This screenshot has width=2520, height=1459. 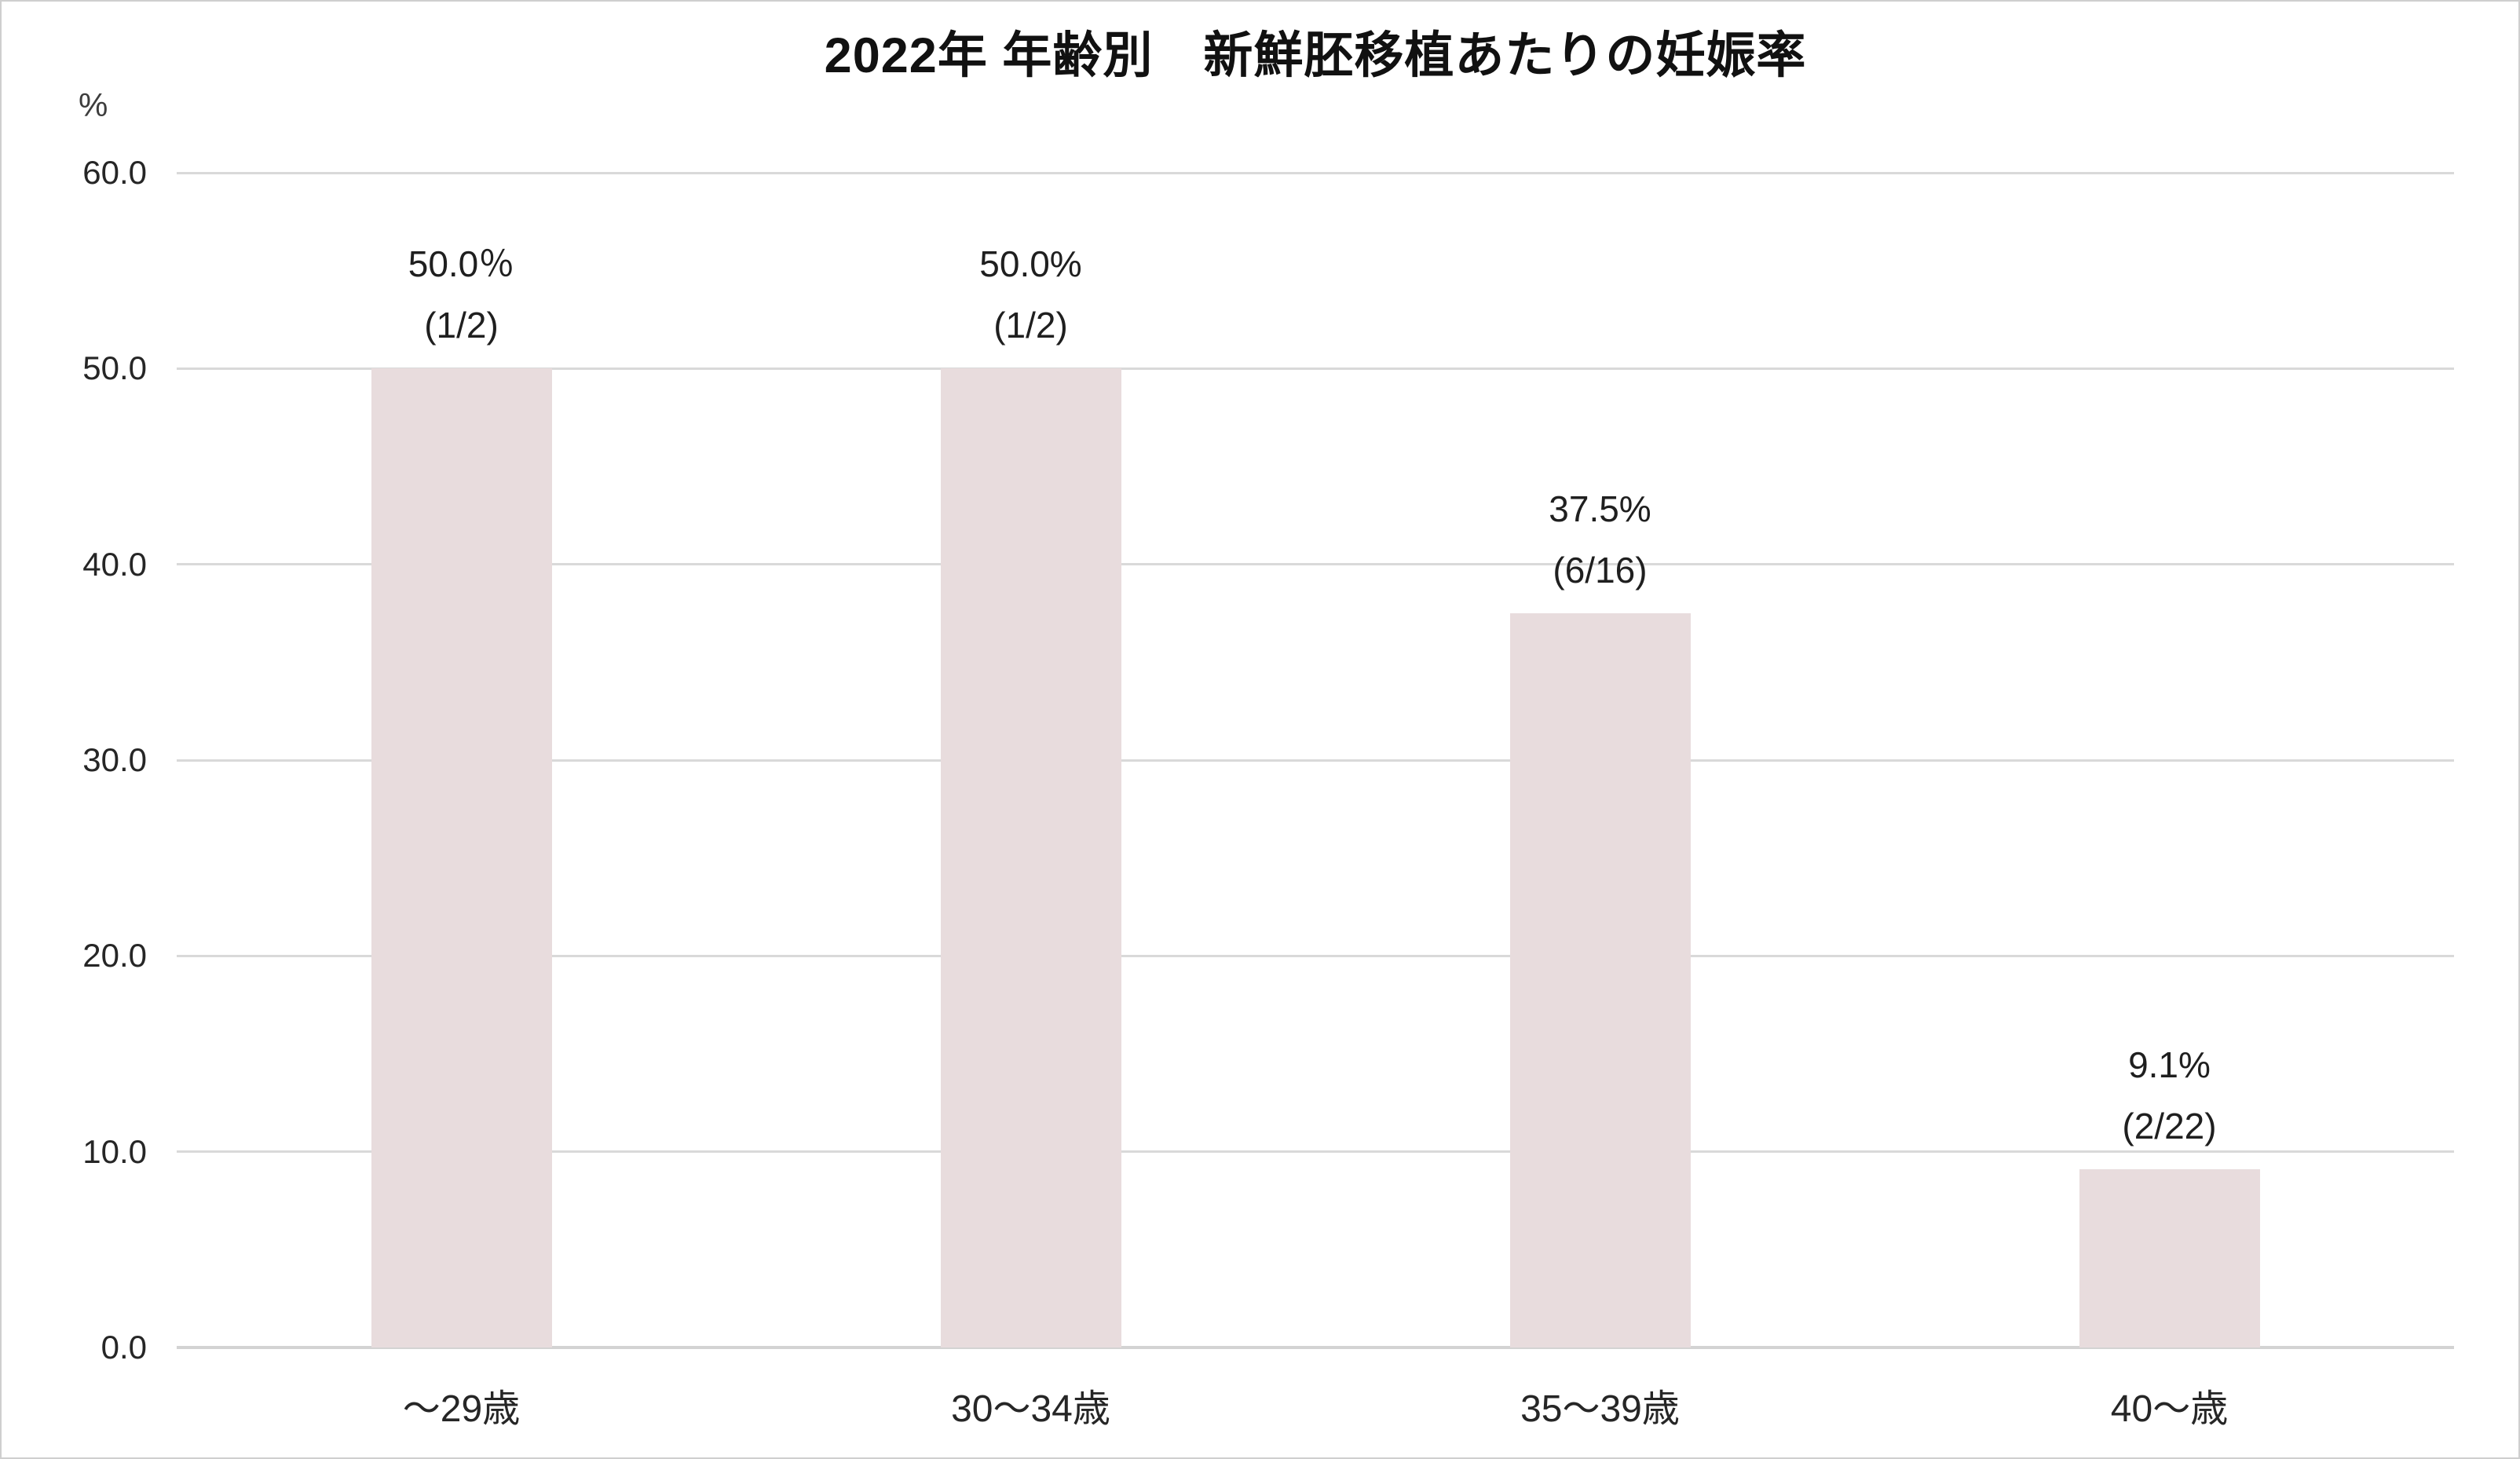 What do you see at coordinates (1030, 264) in the screenshot?
I see `bar-percent-label: 50.0%` at bounding box center [1030, 264].